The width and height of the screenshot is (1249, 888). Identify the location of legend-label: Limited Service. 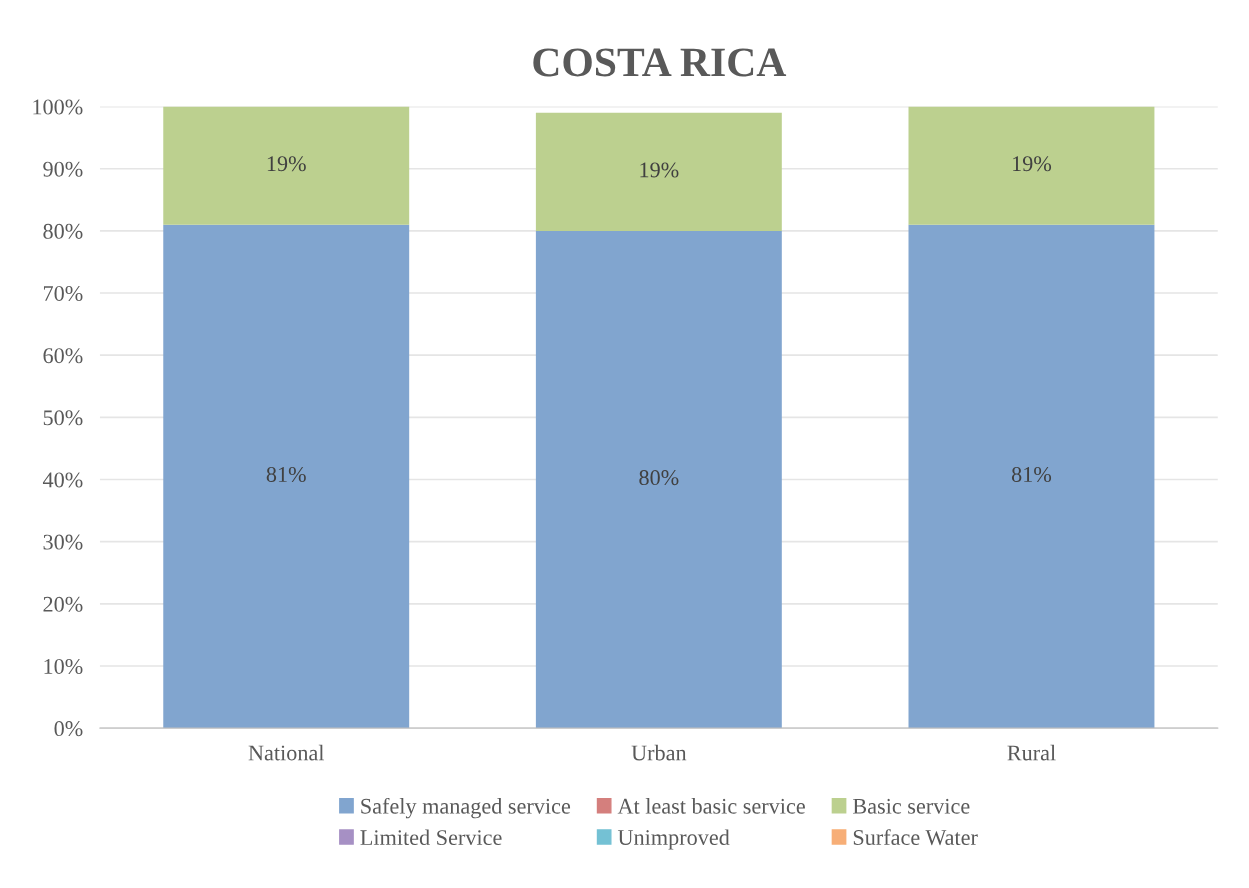
(431, 837).